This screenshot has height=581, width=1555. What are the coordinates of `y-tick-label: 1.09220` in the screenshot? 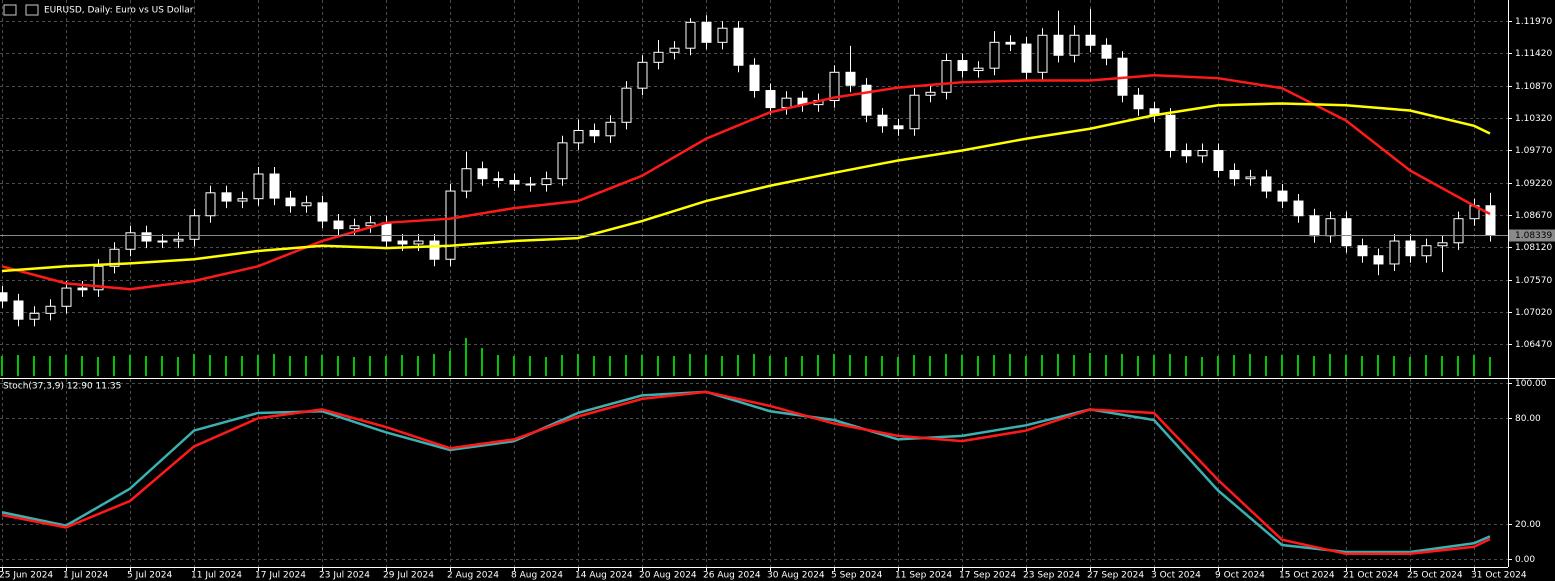 It's located at (1533, 184).